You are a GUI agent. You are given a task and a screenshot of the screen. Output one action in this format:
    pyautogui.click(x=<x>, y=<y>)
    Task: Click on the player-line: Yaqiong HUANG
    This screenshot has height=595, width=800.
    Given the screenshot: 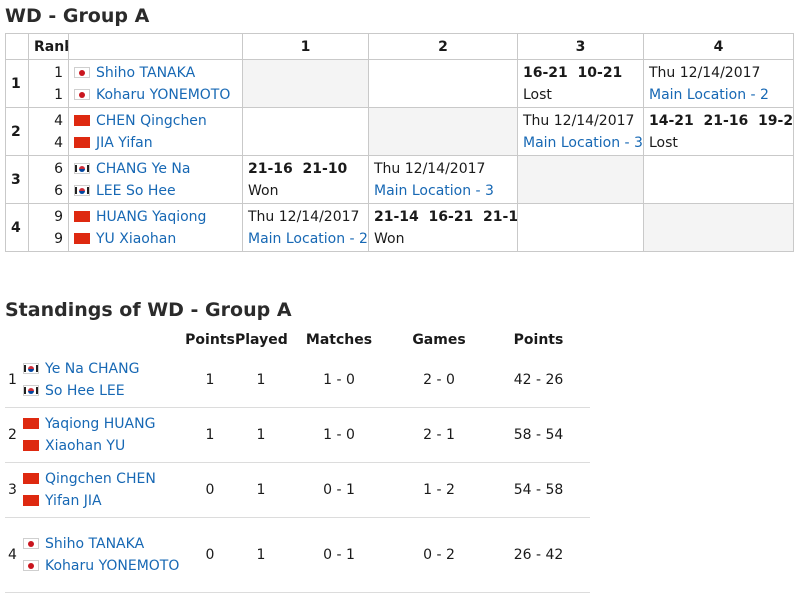 What is the action you would take?
    pyautogui.click(x=104, y=424)
    